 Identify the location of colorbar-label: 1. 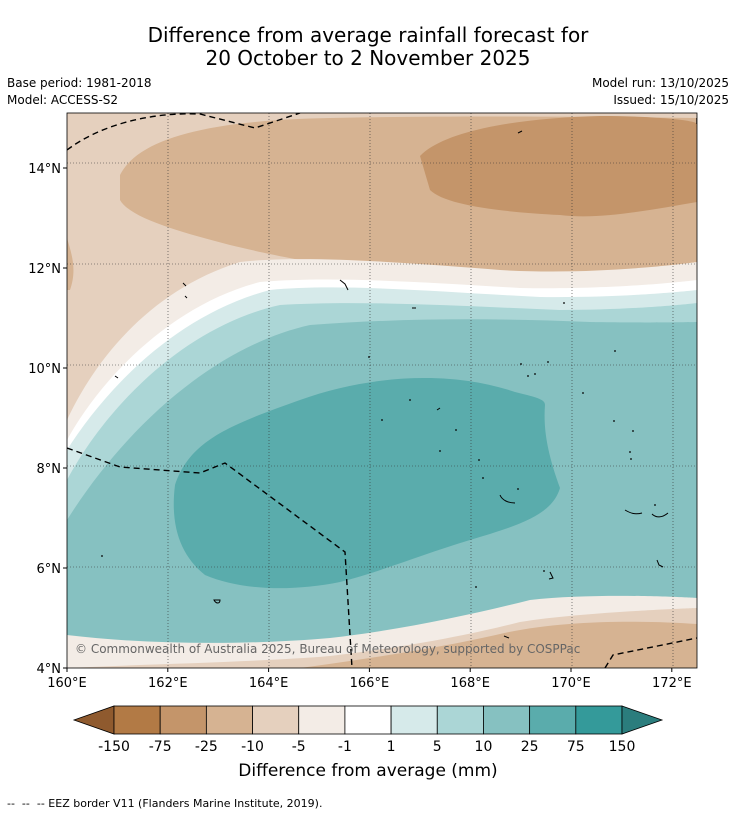
(391, 747).